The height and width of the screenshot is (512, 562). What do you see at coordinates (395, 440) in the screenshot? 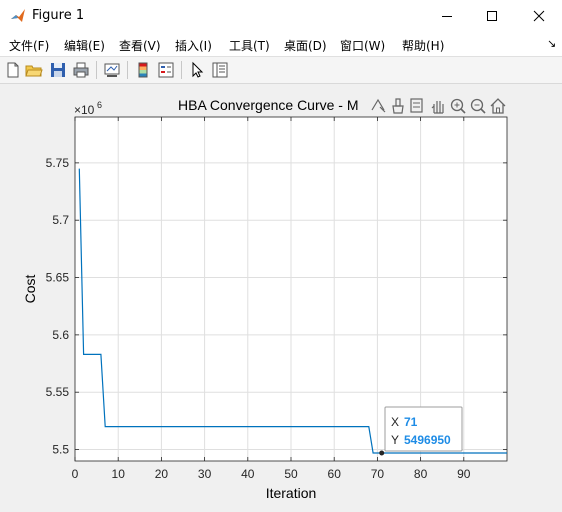
I see `datatip-y-label: Y` at bounding box center [395, 440].